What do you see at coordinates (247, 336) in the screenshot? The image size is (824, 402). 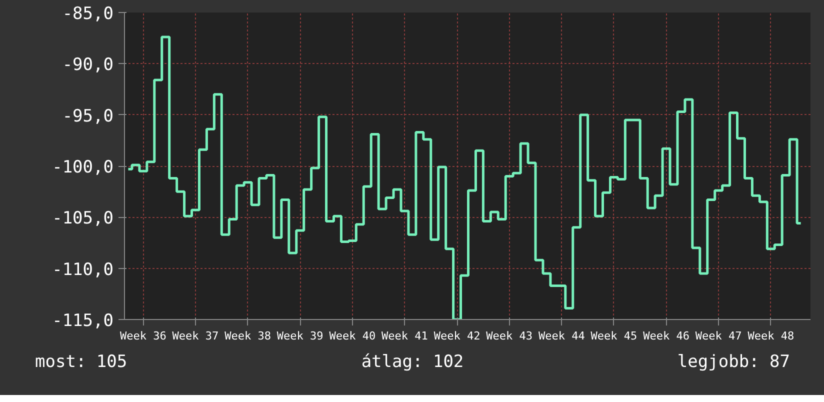 I see `x-tick-label: Week 38` at bounding box center [247, 336].